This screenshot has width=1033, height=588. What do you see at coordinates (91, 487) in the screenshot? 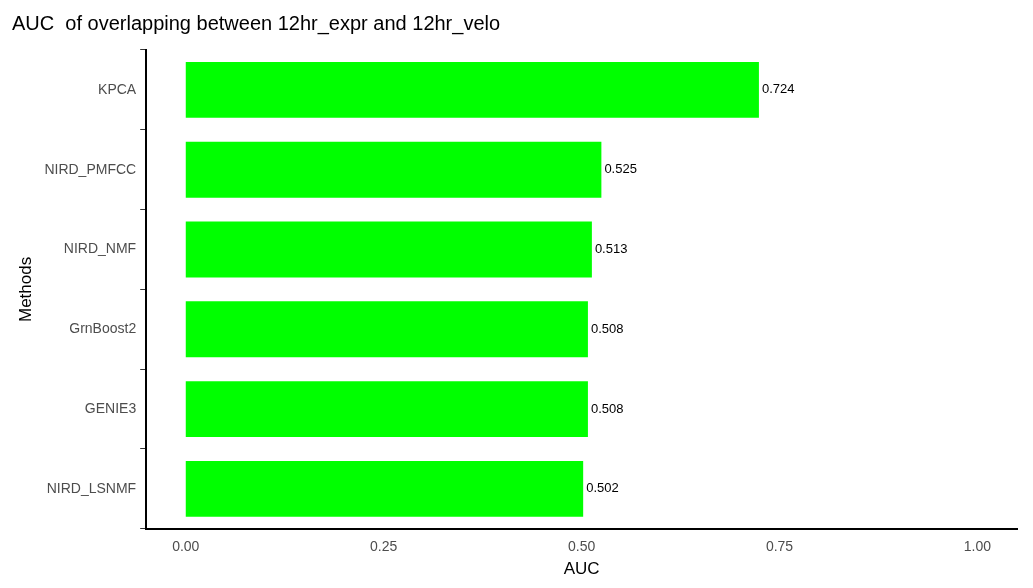
I see `y-tick-label: NIRD_LSNMF` at bounding box center [91, 487].